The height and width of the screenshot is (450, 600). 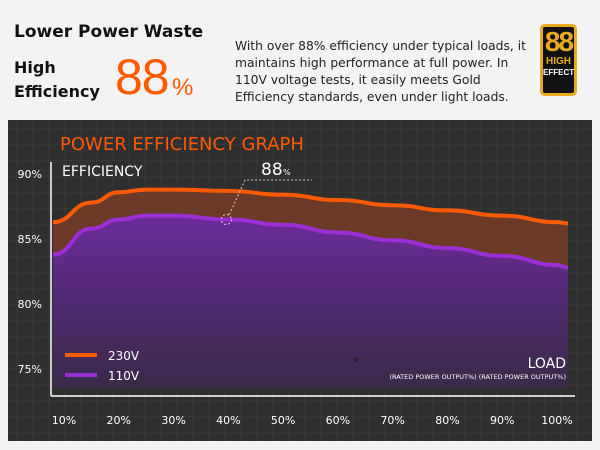 What do you see at coordinates (556, 420) in the screenshot?
I see `x-tick-label: 100%` at bounding box center [556, 420].